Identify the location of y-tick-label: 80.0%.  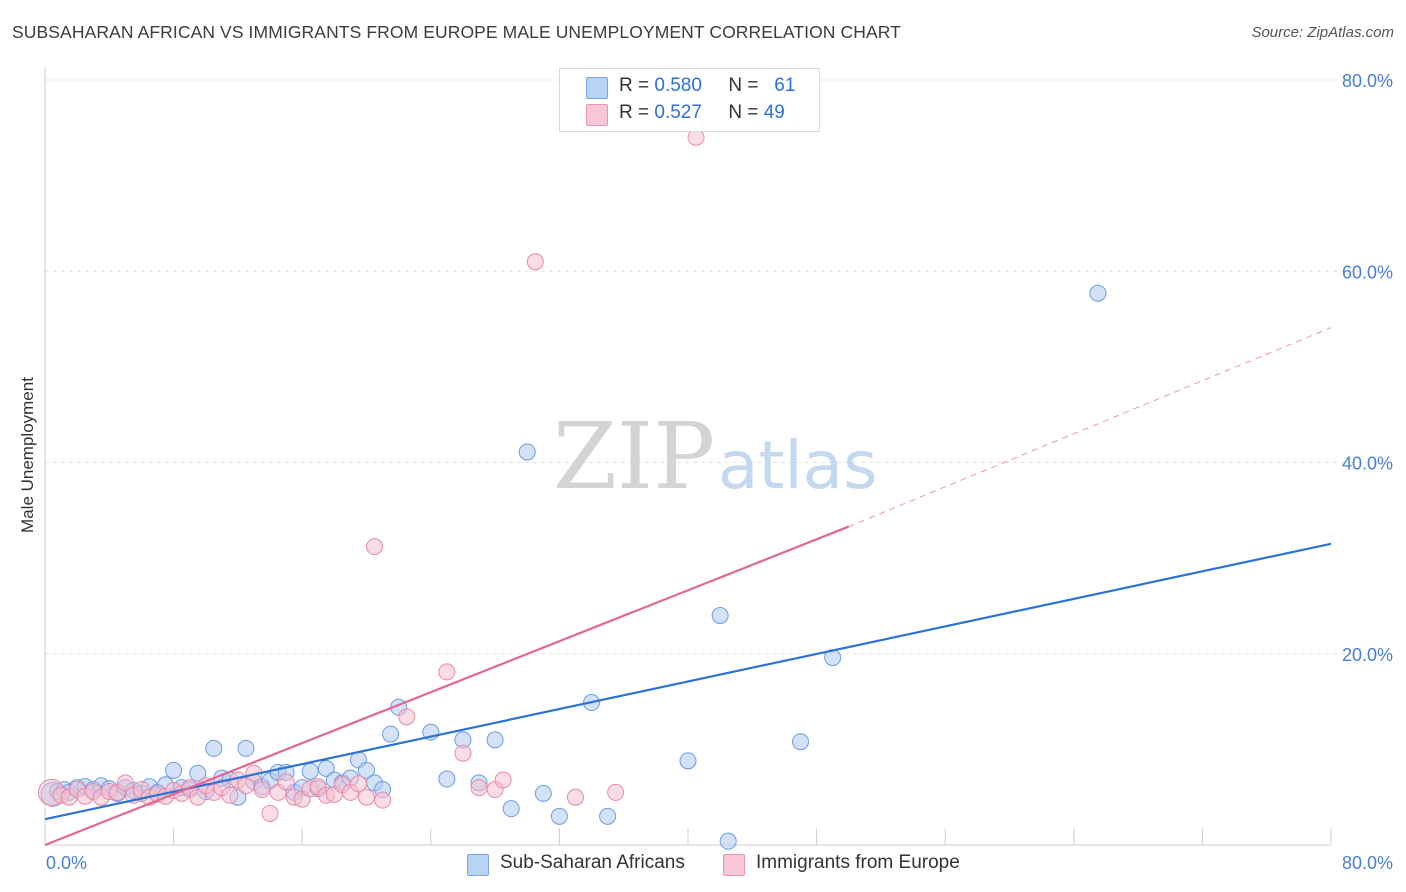
(1367, 81).